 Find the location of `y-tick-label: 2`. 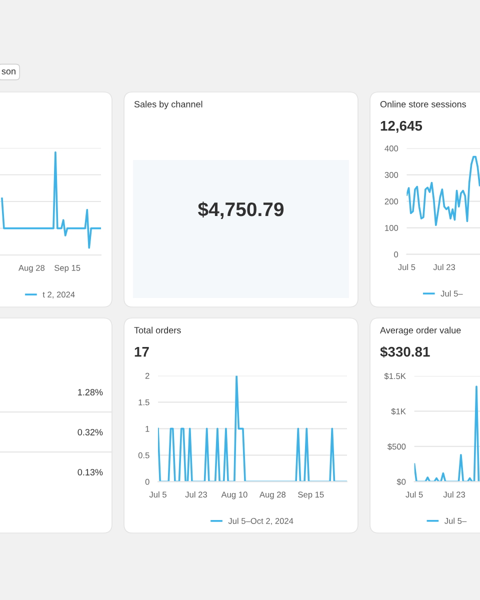

y-tick-label: 2 is located at coordinates (147, 375).